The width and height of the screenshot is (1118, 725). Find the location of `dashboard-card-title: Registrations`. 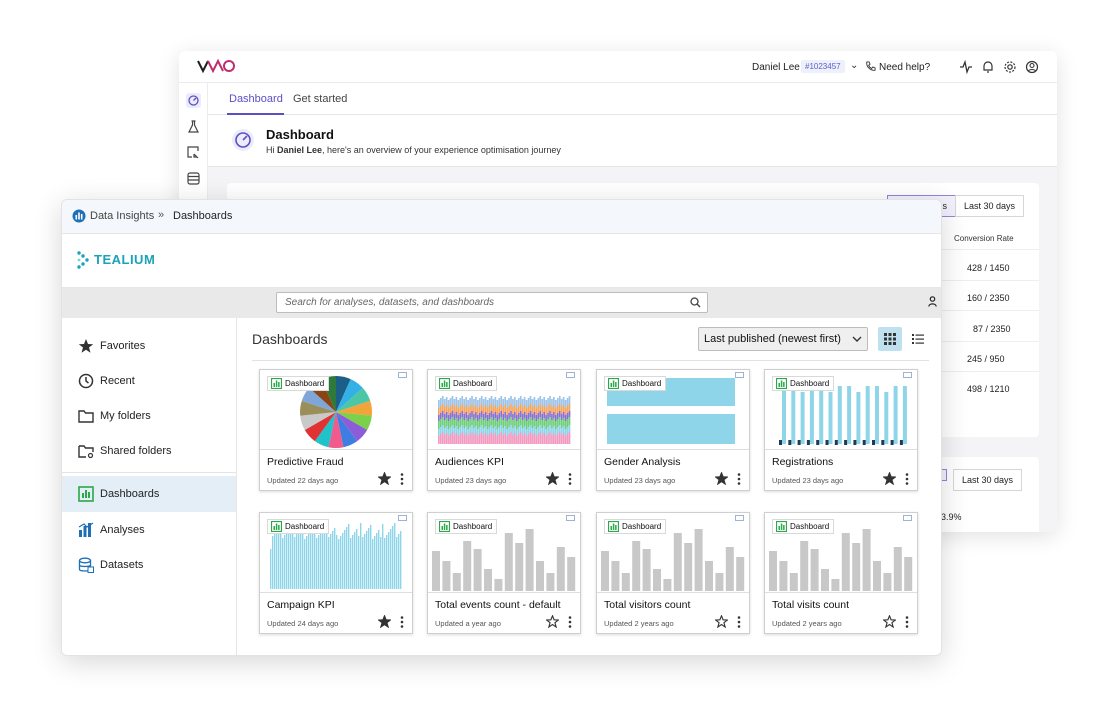

dashboard-card-title: Registrations is located at coordinates (803, 462).